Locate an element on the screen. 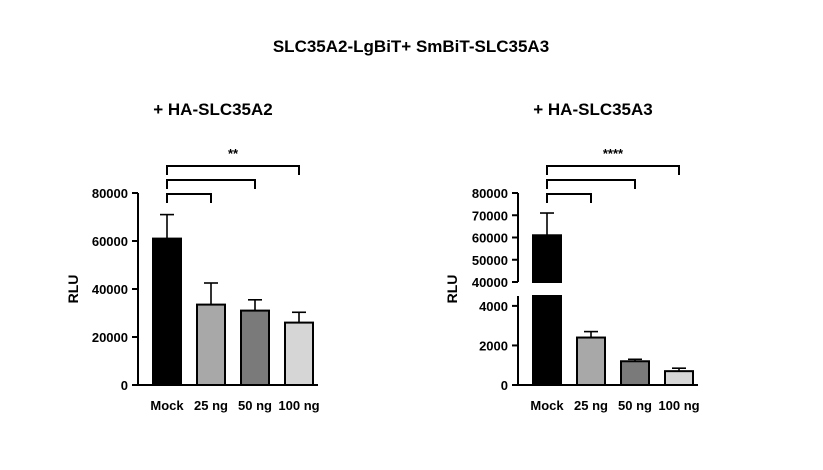 This screenshot has height=470, width=823. figure-title: SLC35A2-LgBiT+ SmBiT-SLC35A3 is located at coordinates (411, 46).